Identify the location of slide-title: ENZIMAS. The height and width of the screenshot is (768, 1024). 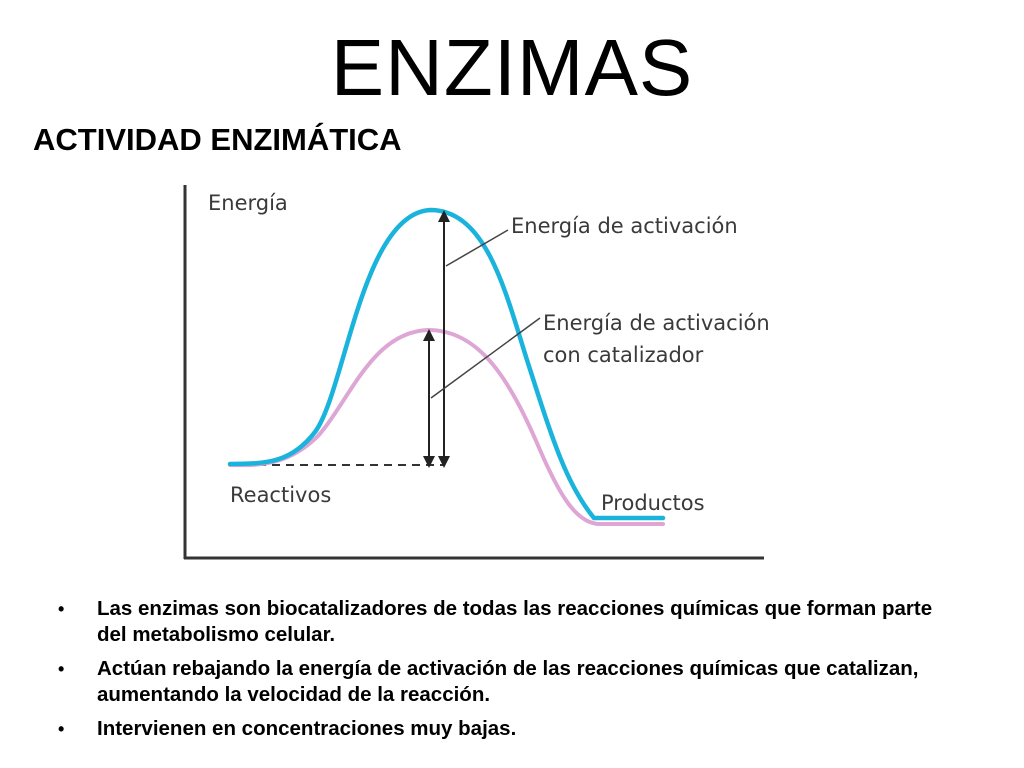
(512, 67).